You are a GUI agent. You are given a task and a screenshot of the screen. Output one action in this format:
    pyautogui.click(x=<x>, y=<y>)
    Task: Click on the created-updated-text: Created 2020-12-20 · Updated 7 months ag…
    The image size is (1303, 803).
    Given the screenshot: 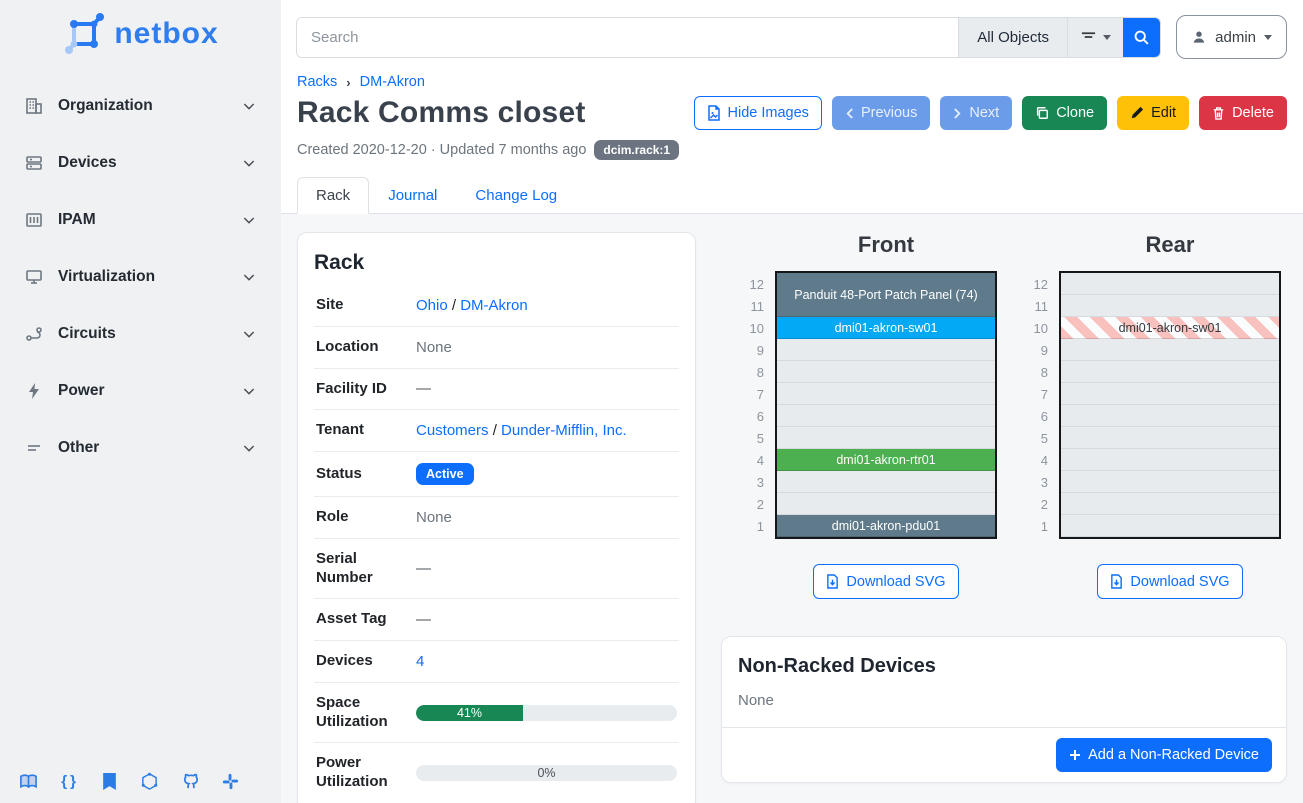 What is the action you would take?
    pyautogui.click(x=442, y=150)
    